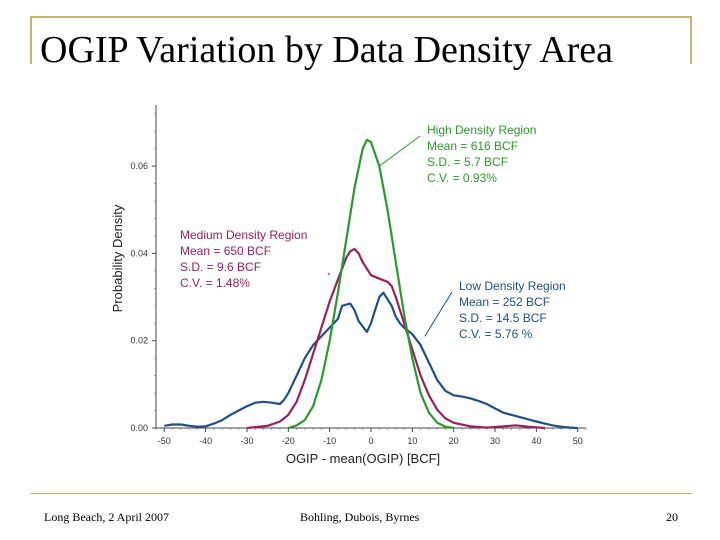 This screenshot has width=720, height=540. I want to click on x-tick-label: -20, so click(288, 441).